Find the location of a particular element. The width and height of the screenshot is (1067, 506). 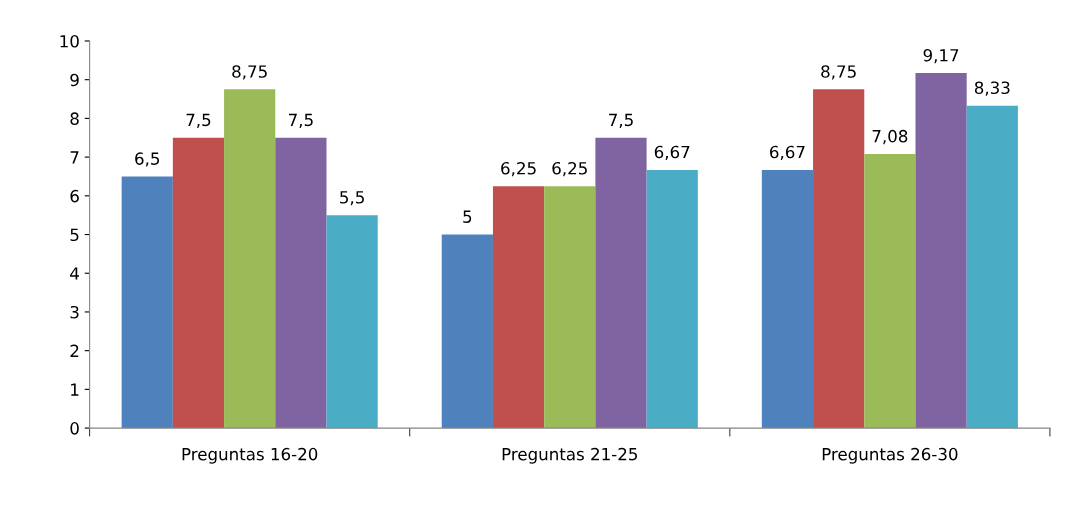

x-tick-label: Preguntas 16-20 is located at coordinates (250, 455).